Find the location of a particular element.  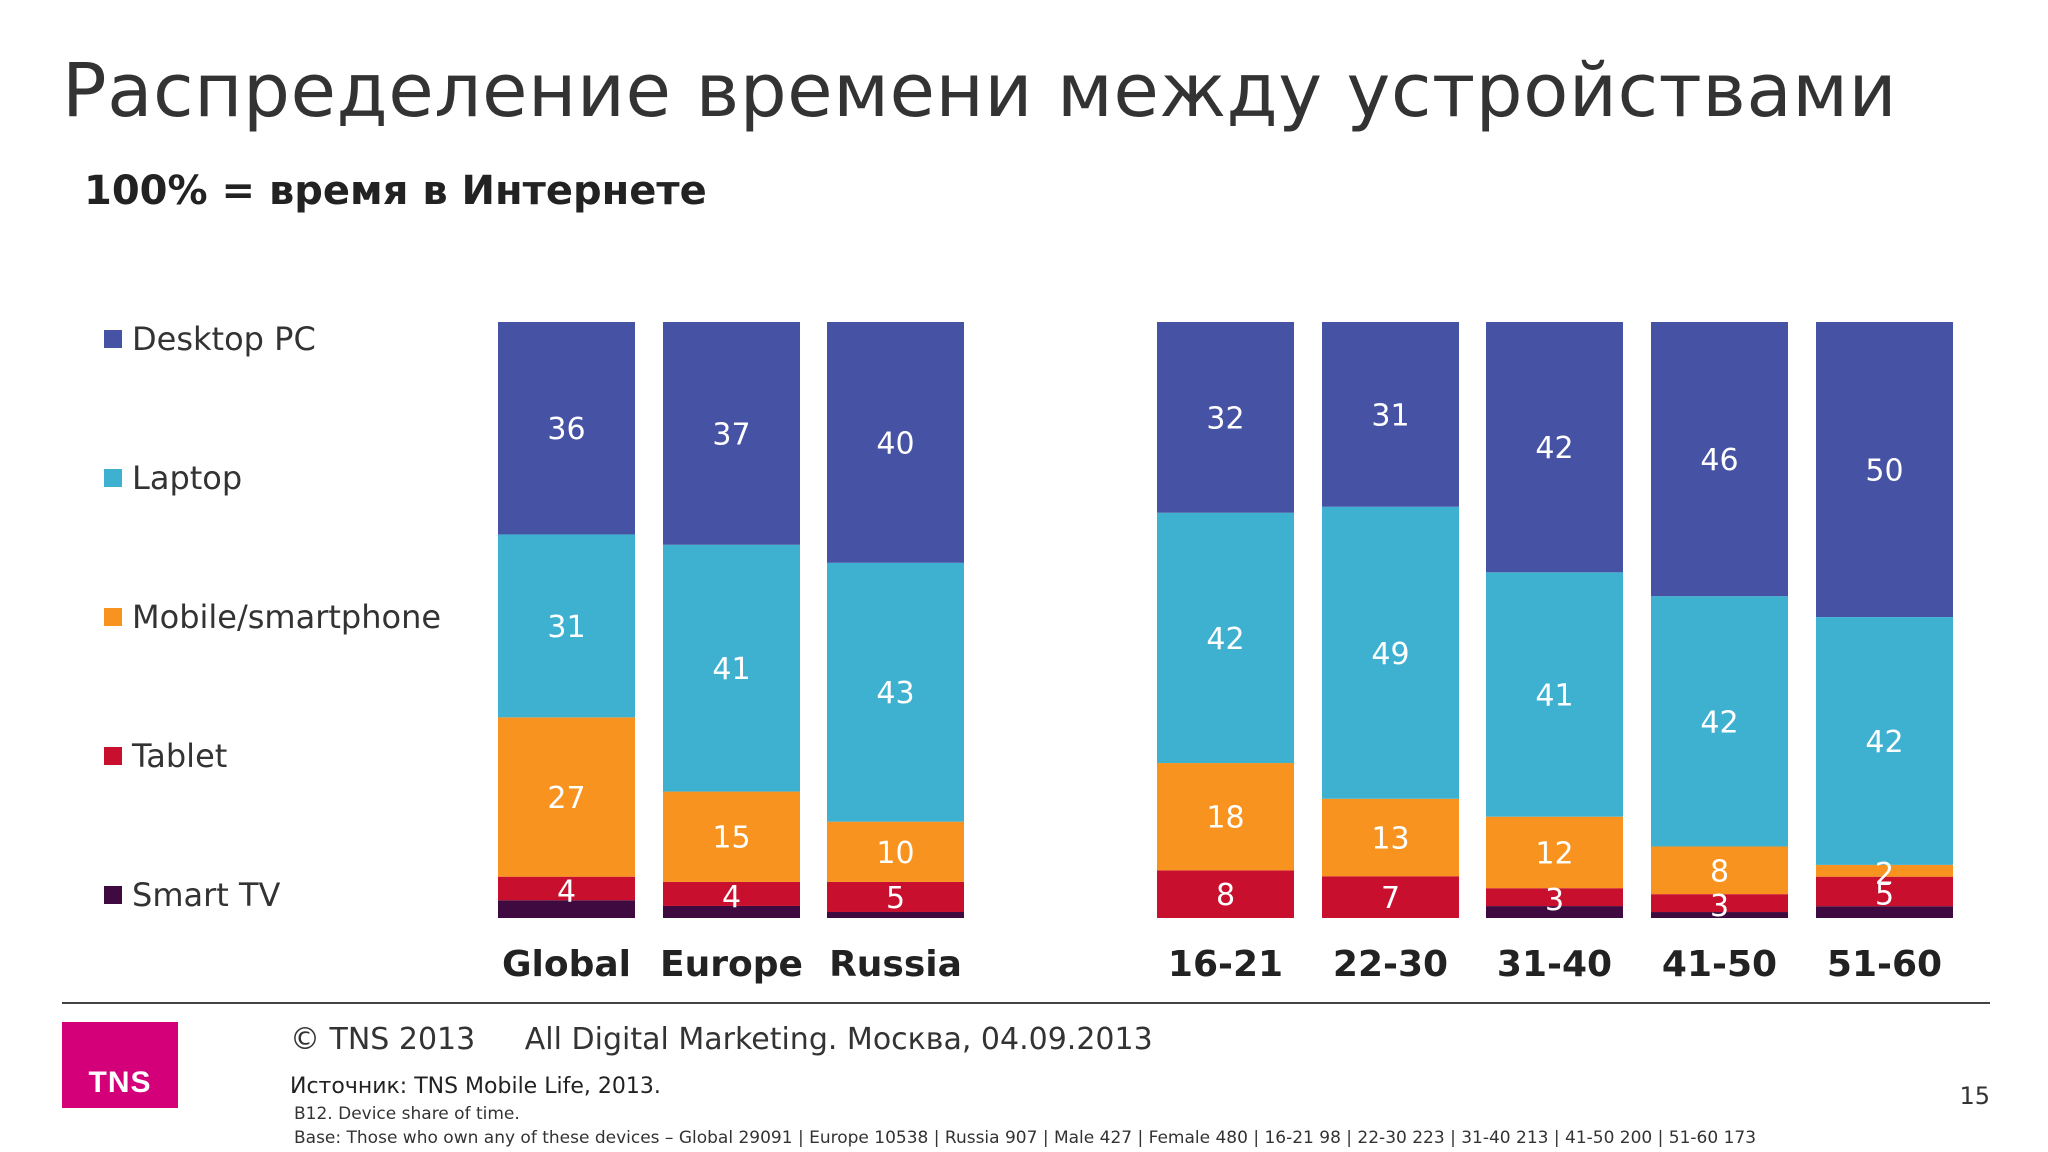

data-label-2-1: 37 is located at coordinates (731, 434).